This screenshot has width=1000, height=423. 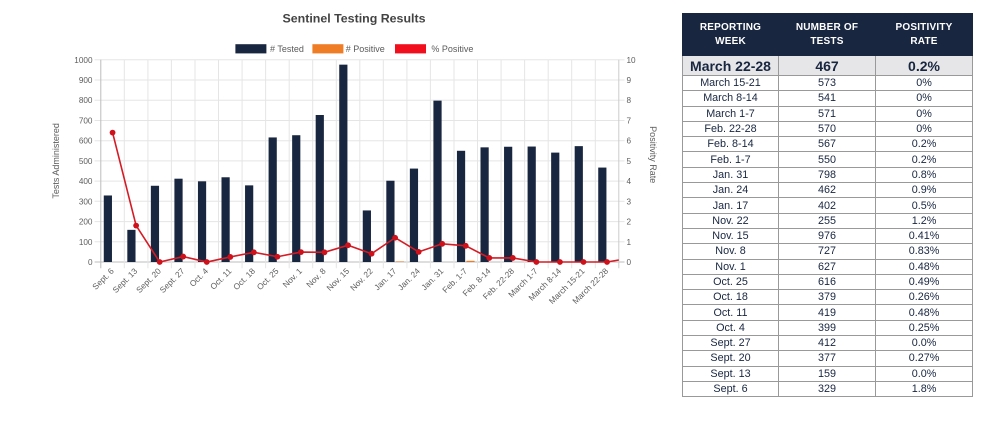 What do you see at coordinates (171, 280) in the screenshot?
I see `svg-text: Sept. 27` at bounding box center [171, 280].